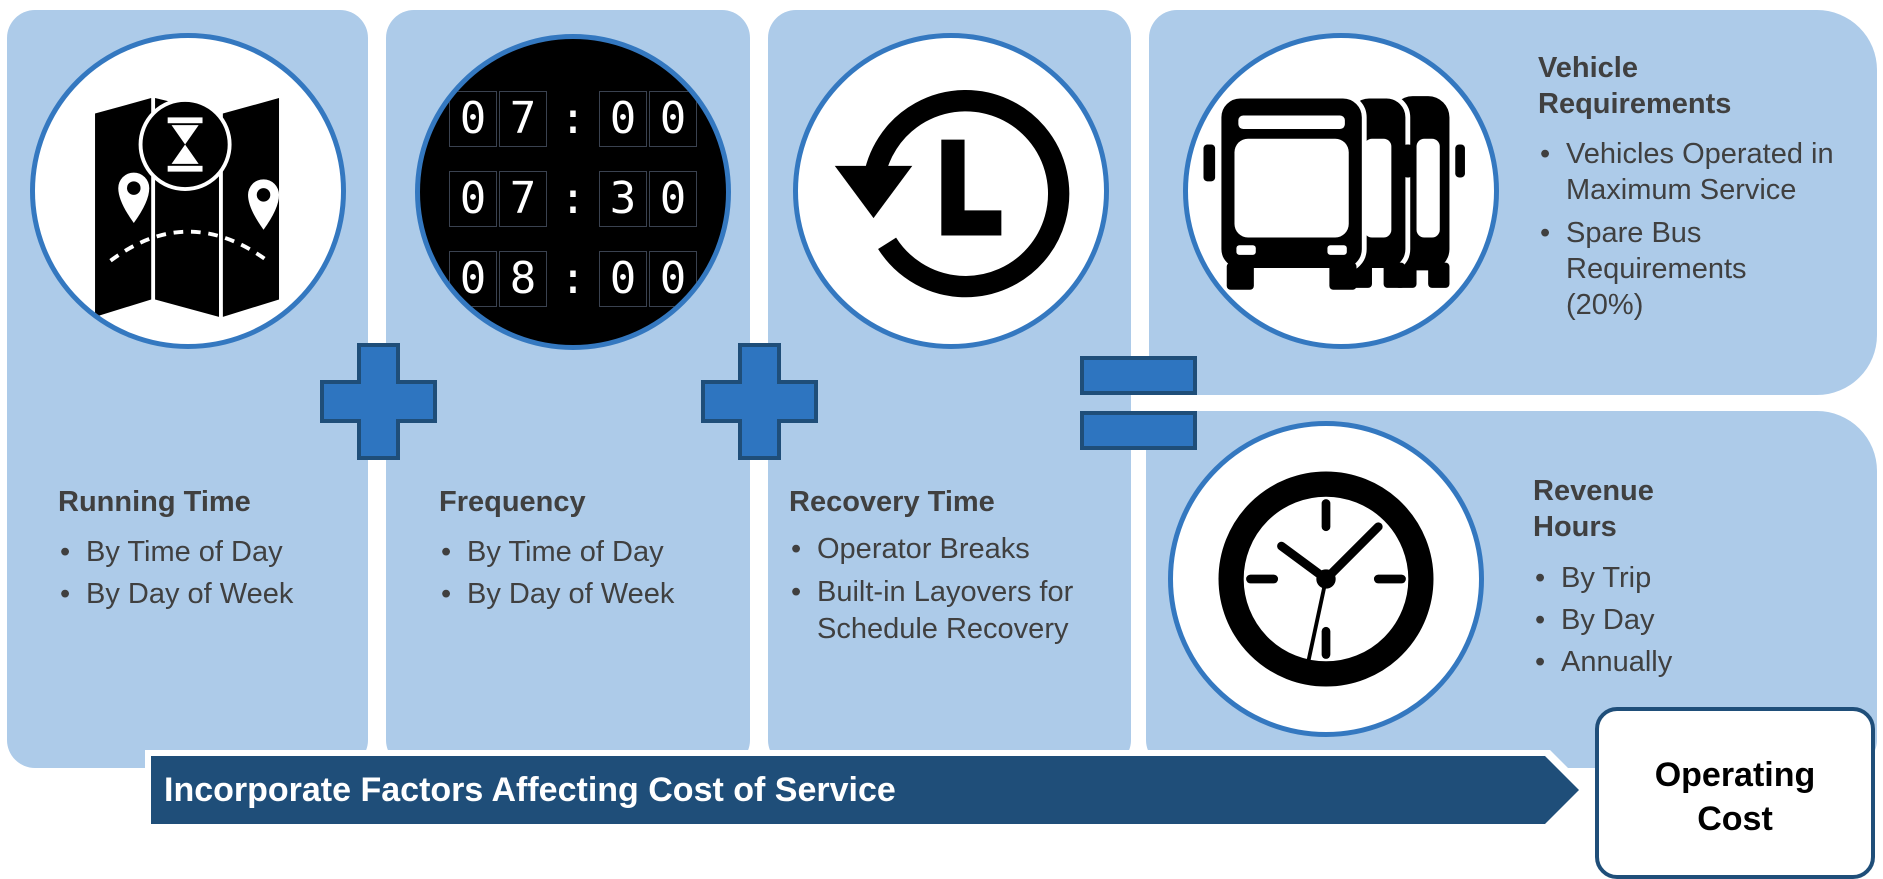 This screenshot has width=1883, height=879. I want to click on running-time-circle, so click(188, 191).